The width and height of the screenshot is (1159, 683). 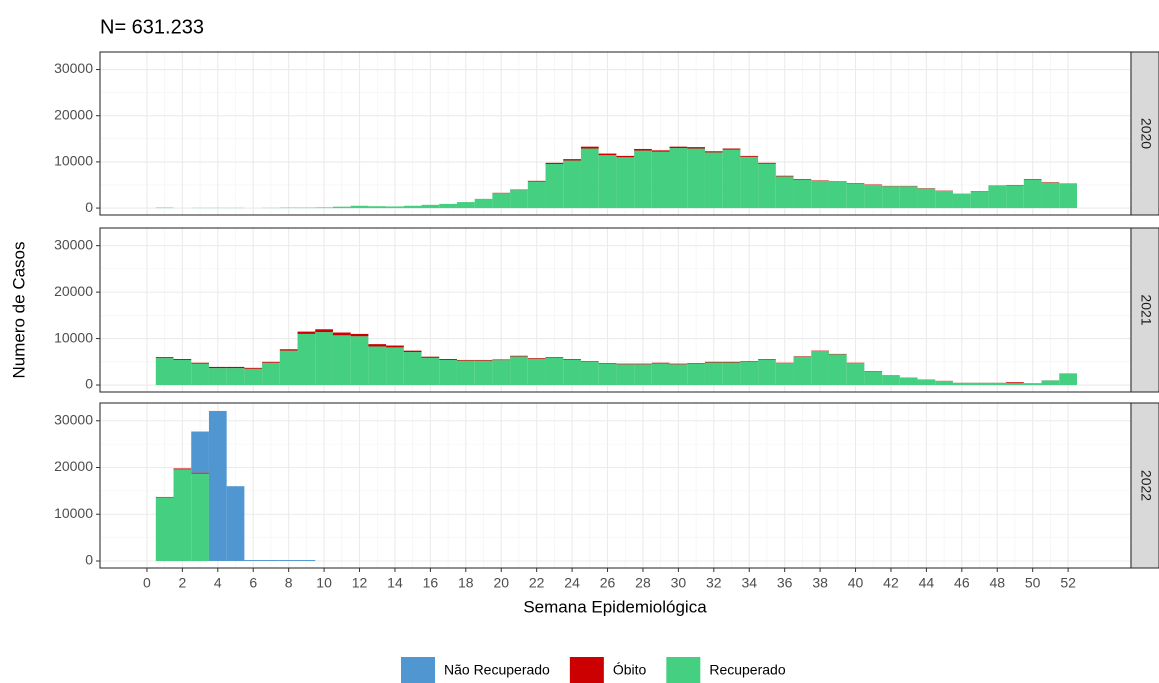 What do you see at coordinates (608, 583) in the screenshot?
I see `x-tick-label: 26` at bounding box center [608, 583].